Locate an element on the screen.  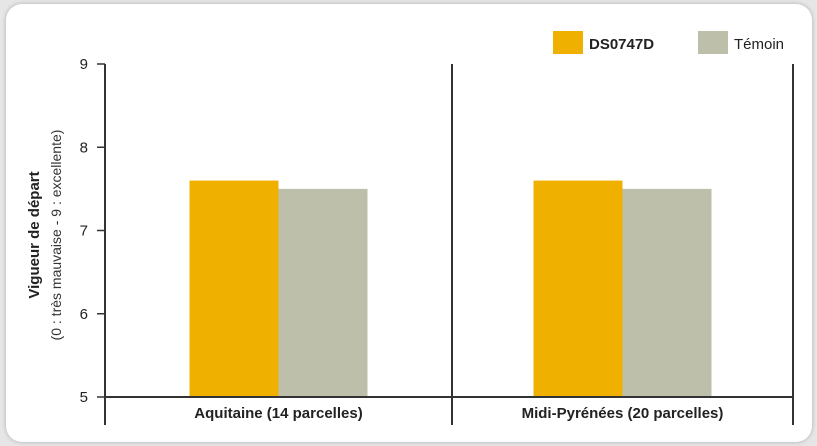
y-tick-label: 9 is located at coordinates (84, 64).